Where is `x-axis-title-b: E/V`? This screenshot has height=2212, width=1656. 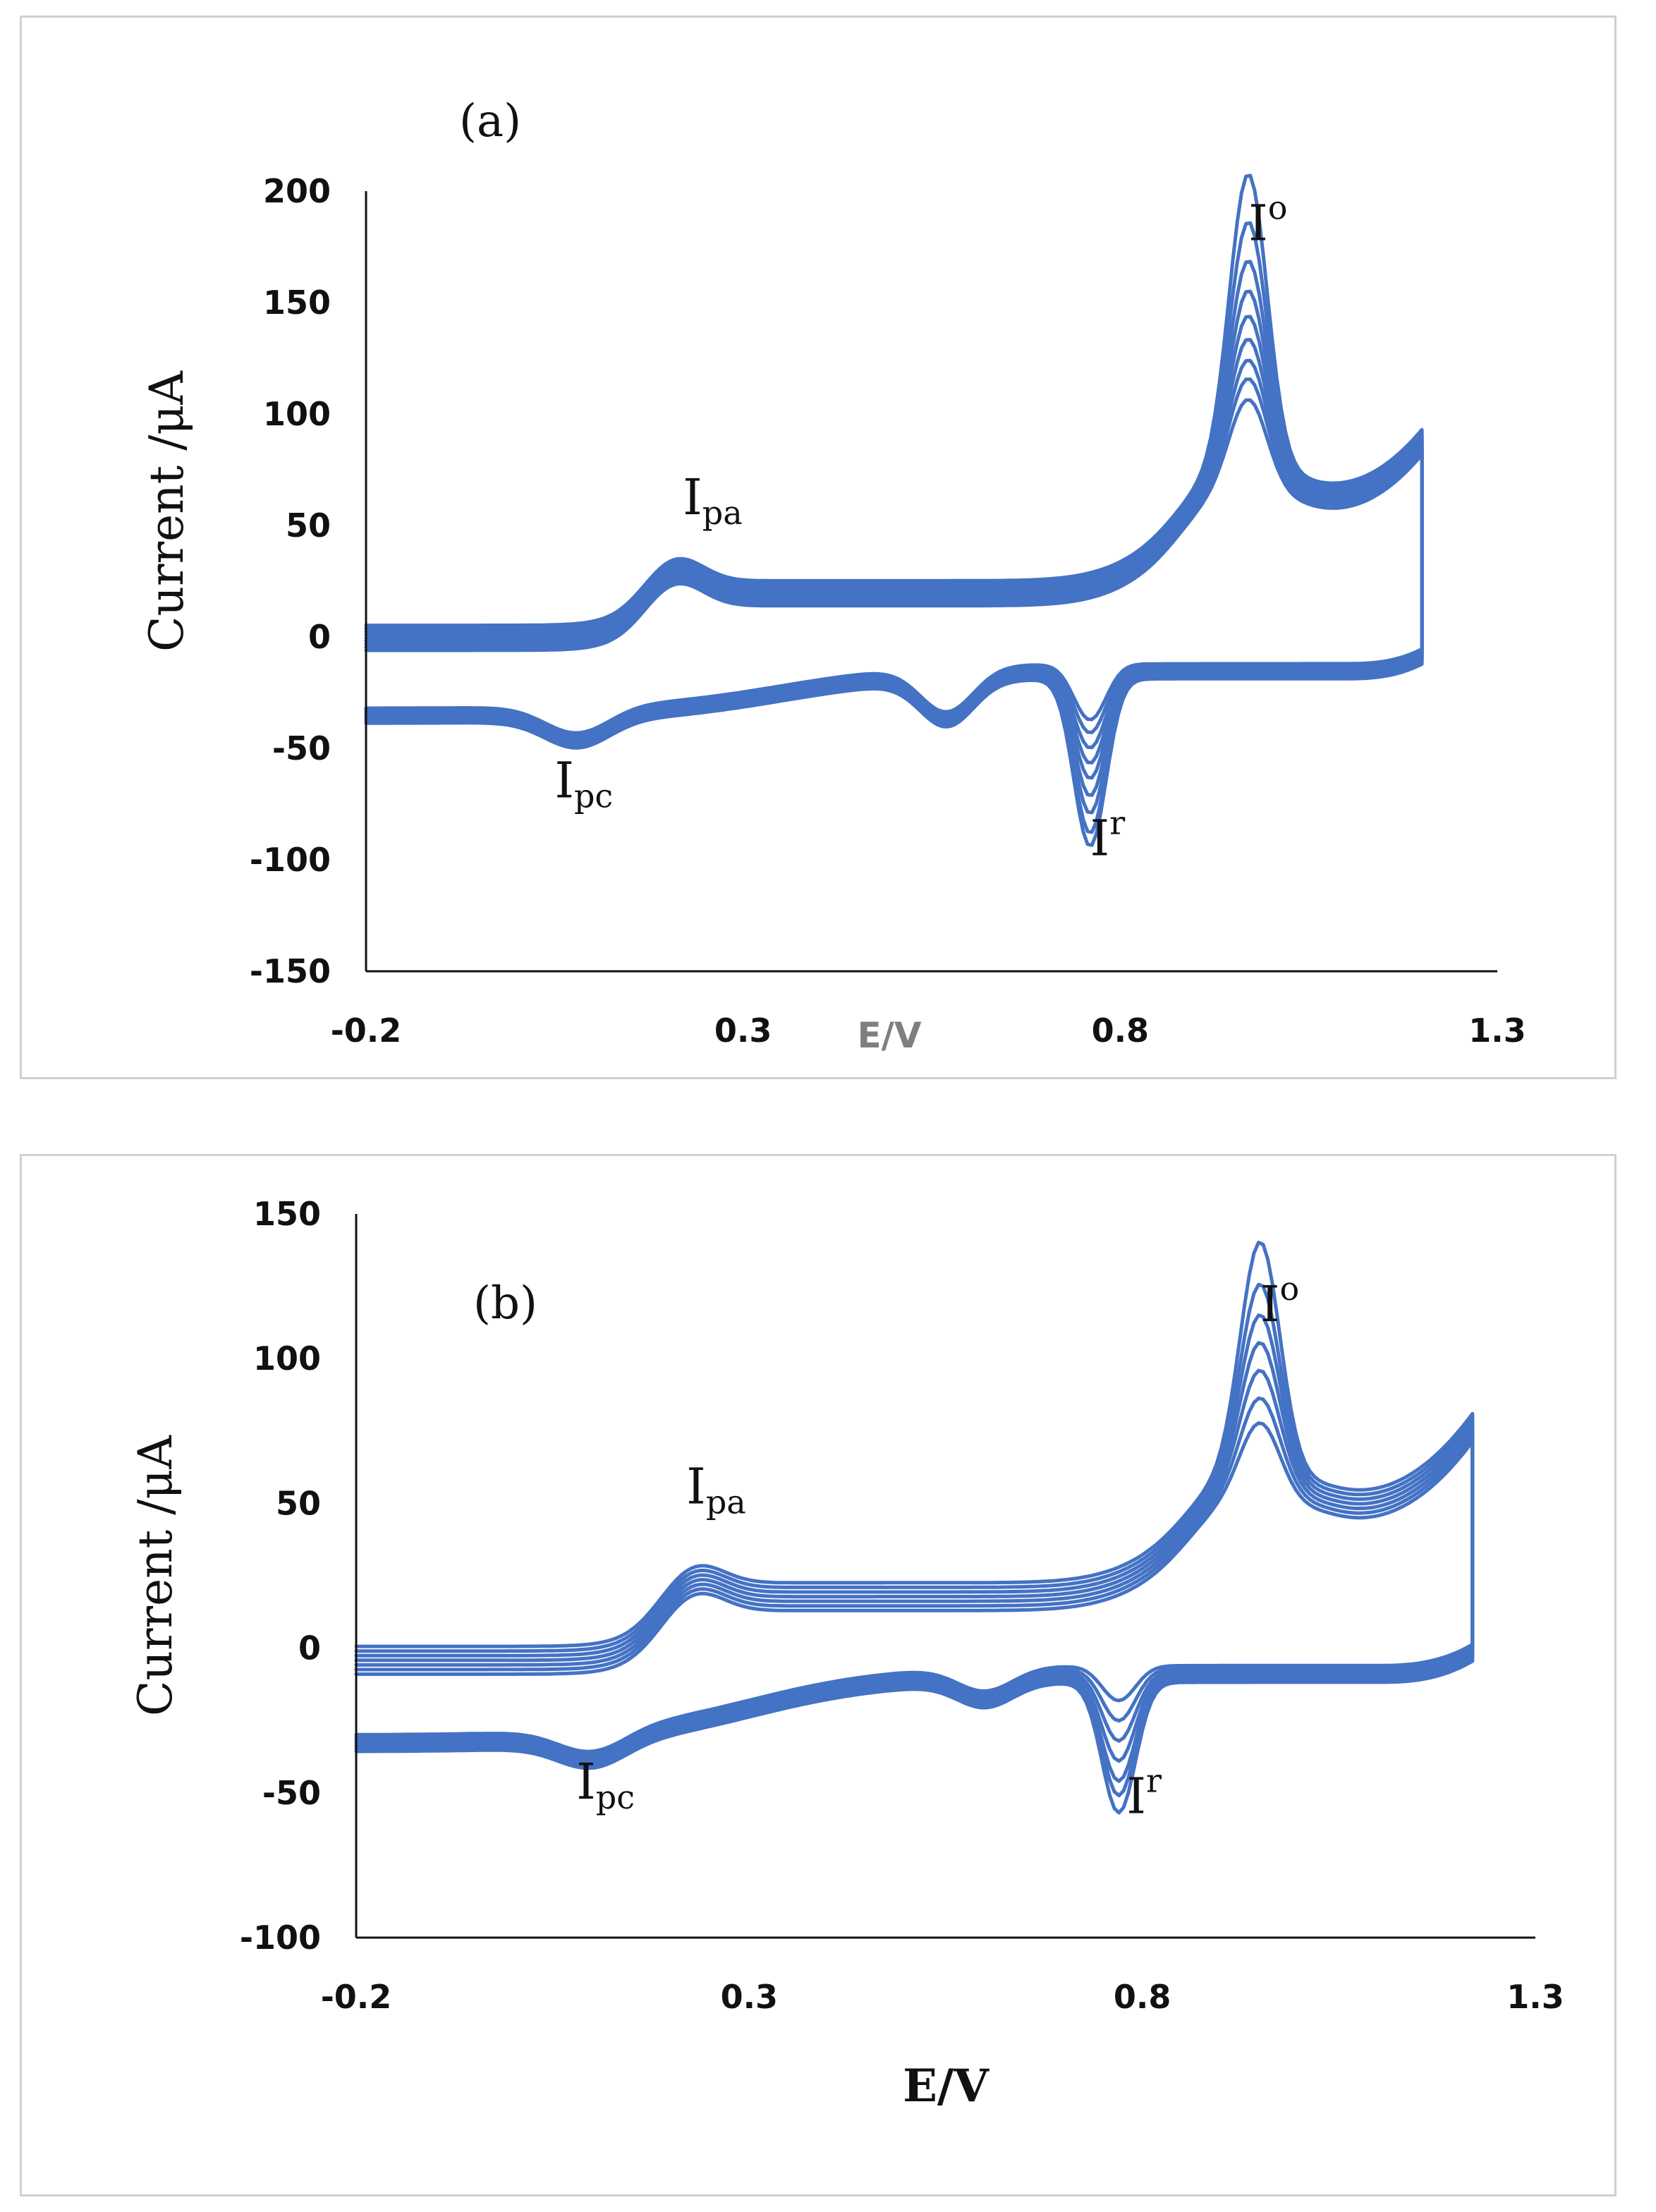 x-axis-title-b: E/V is located at coordinates (946, 2086).